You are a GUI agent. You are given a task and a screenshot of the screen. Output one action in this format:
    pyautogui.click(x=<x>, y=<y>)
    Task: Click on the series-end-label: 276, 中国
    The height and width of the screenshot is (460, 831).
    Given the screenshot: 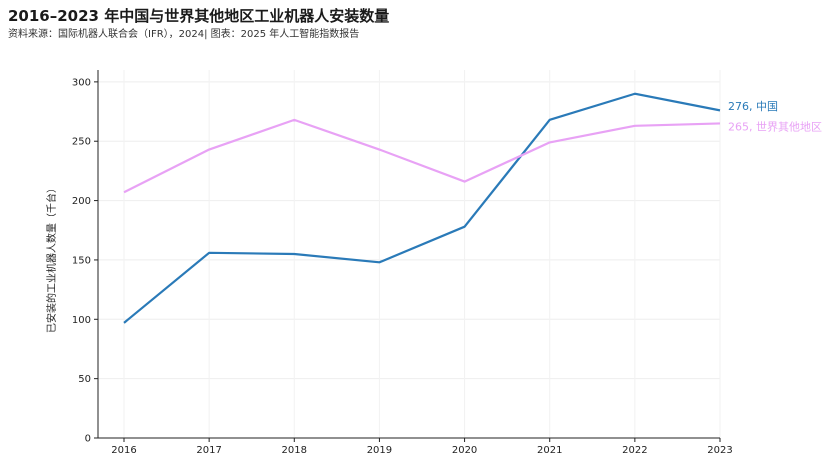 What is the action you would take?
    pyautogui.click(x=753, y=106)
    